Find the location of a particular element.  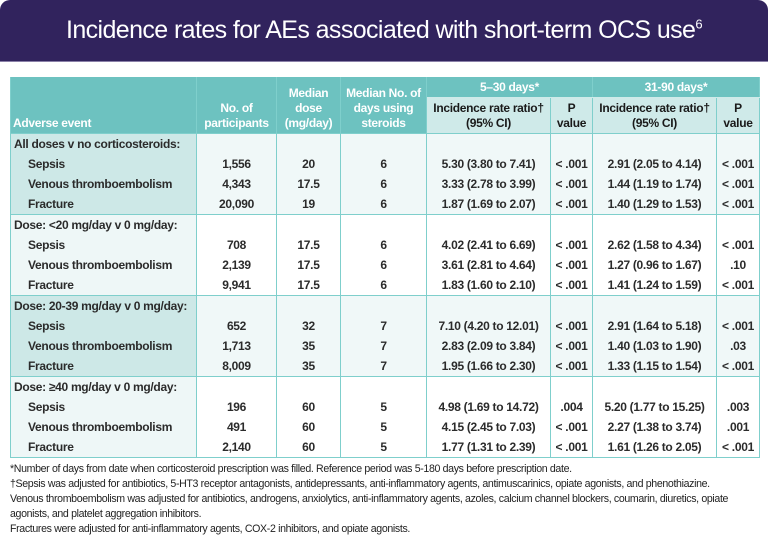

irr1-cell: 3.61 (2.81 to 4.64) is located at coordinates (488, 265).